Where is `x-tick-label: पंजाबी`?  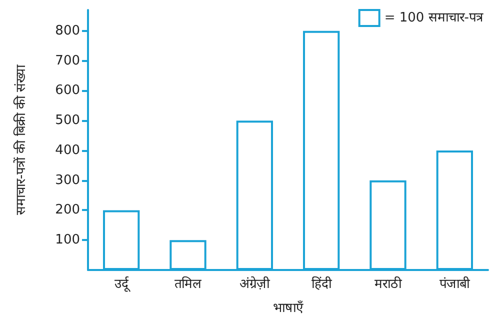 x-tick-label: पंजाबी is located at coordinates (455, 284).